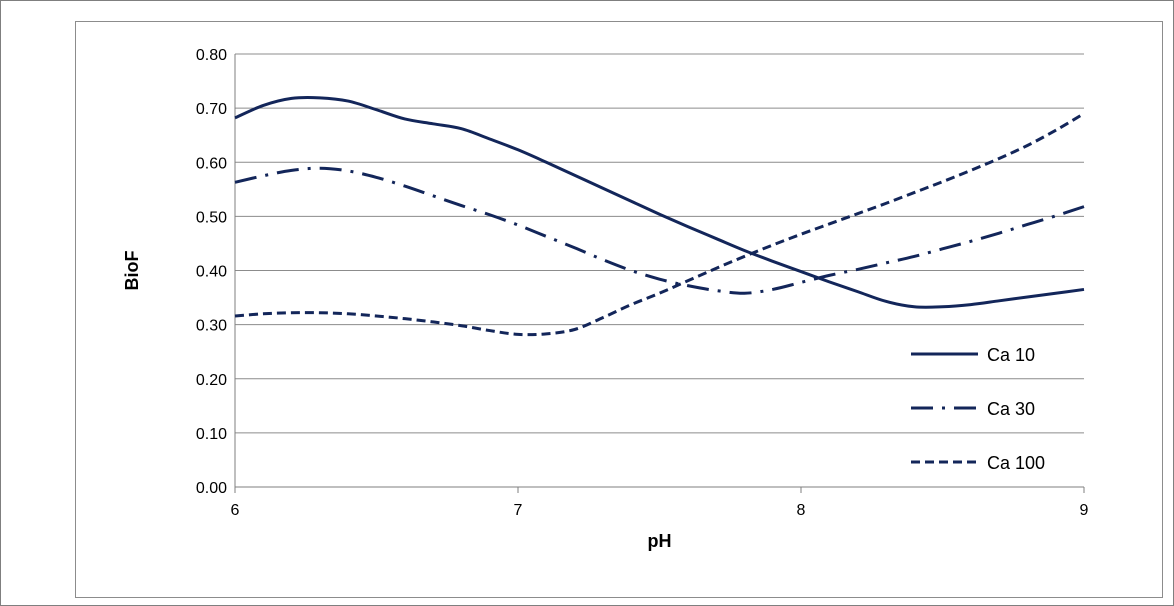 The width and height of the screenshot is (1174, 606). Describe the element at coordinates (211, 434) in the screenshot. I see `y-tick-label: 0.10` at that location.